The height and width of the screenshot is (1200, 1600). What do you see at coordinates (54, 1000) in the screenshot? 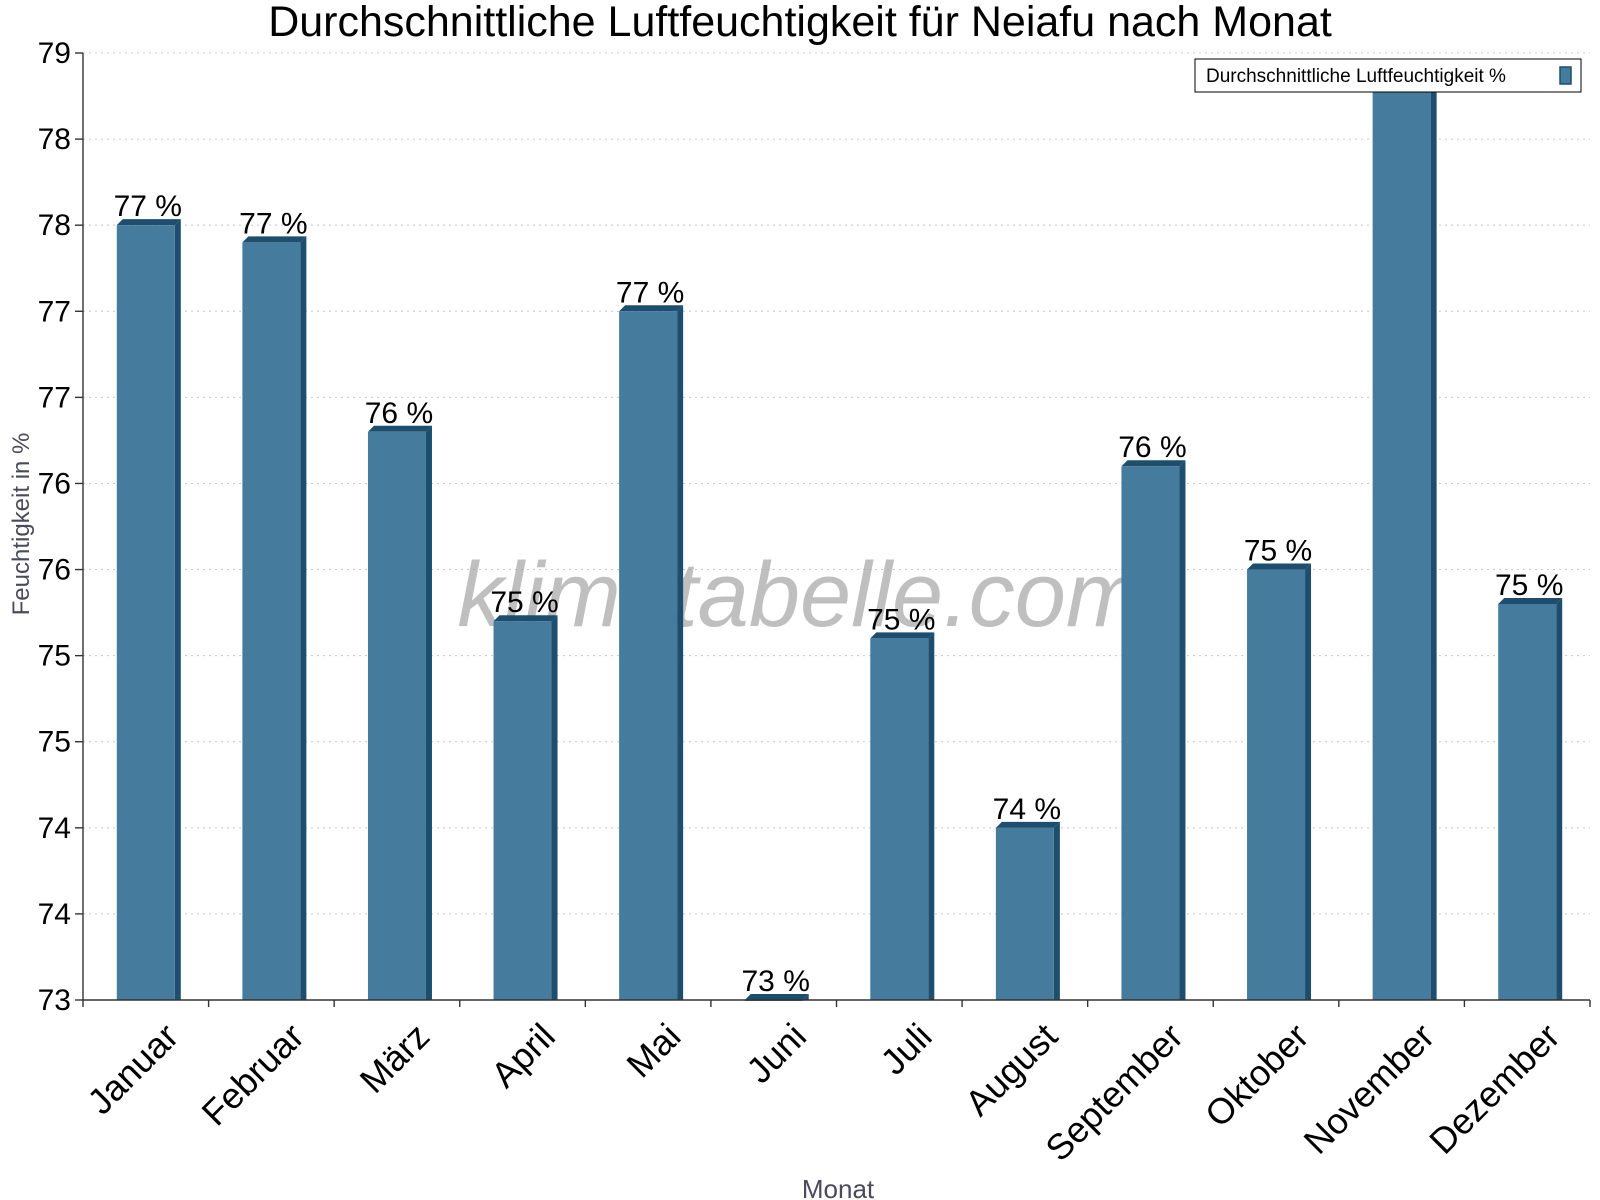
I see `y-tick-label: 73` at bounding box center [54, 1000].